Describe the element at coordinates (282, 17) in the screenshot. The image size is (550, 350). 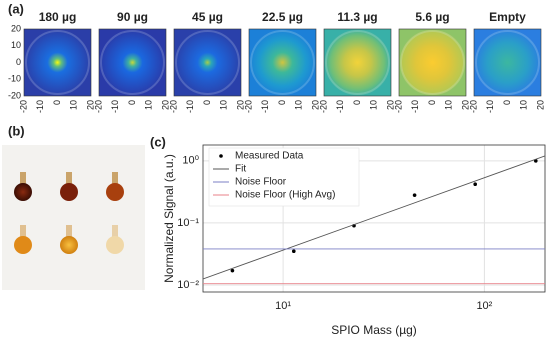
I see `image-title: 22.5 µg` at that location.